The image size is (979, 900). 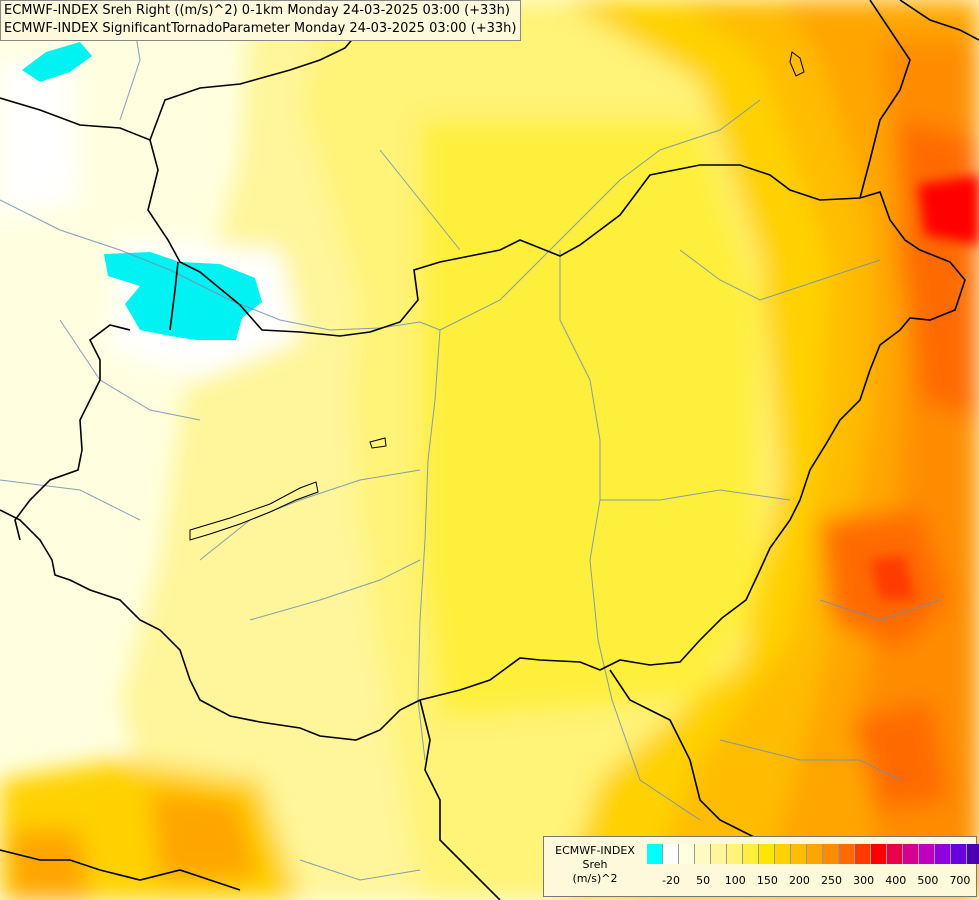 I want to click on legend-title-line: Sreh, so click(x=595, y=864).